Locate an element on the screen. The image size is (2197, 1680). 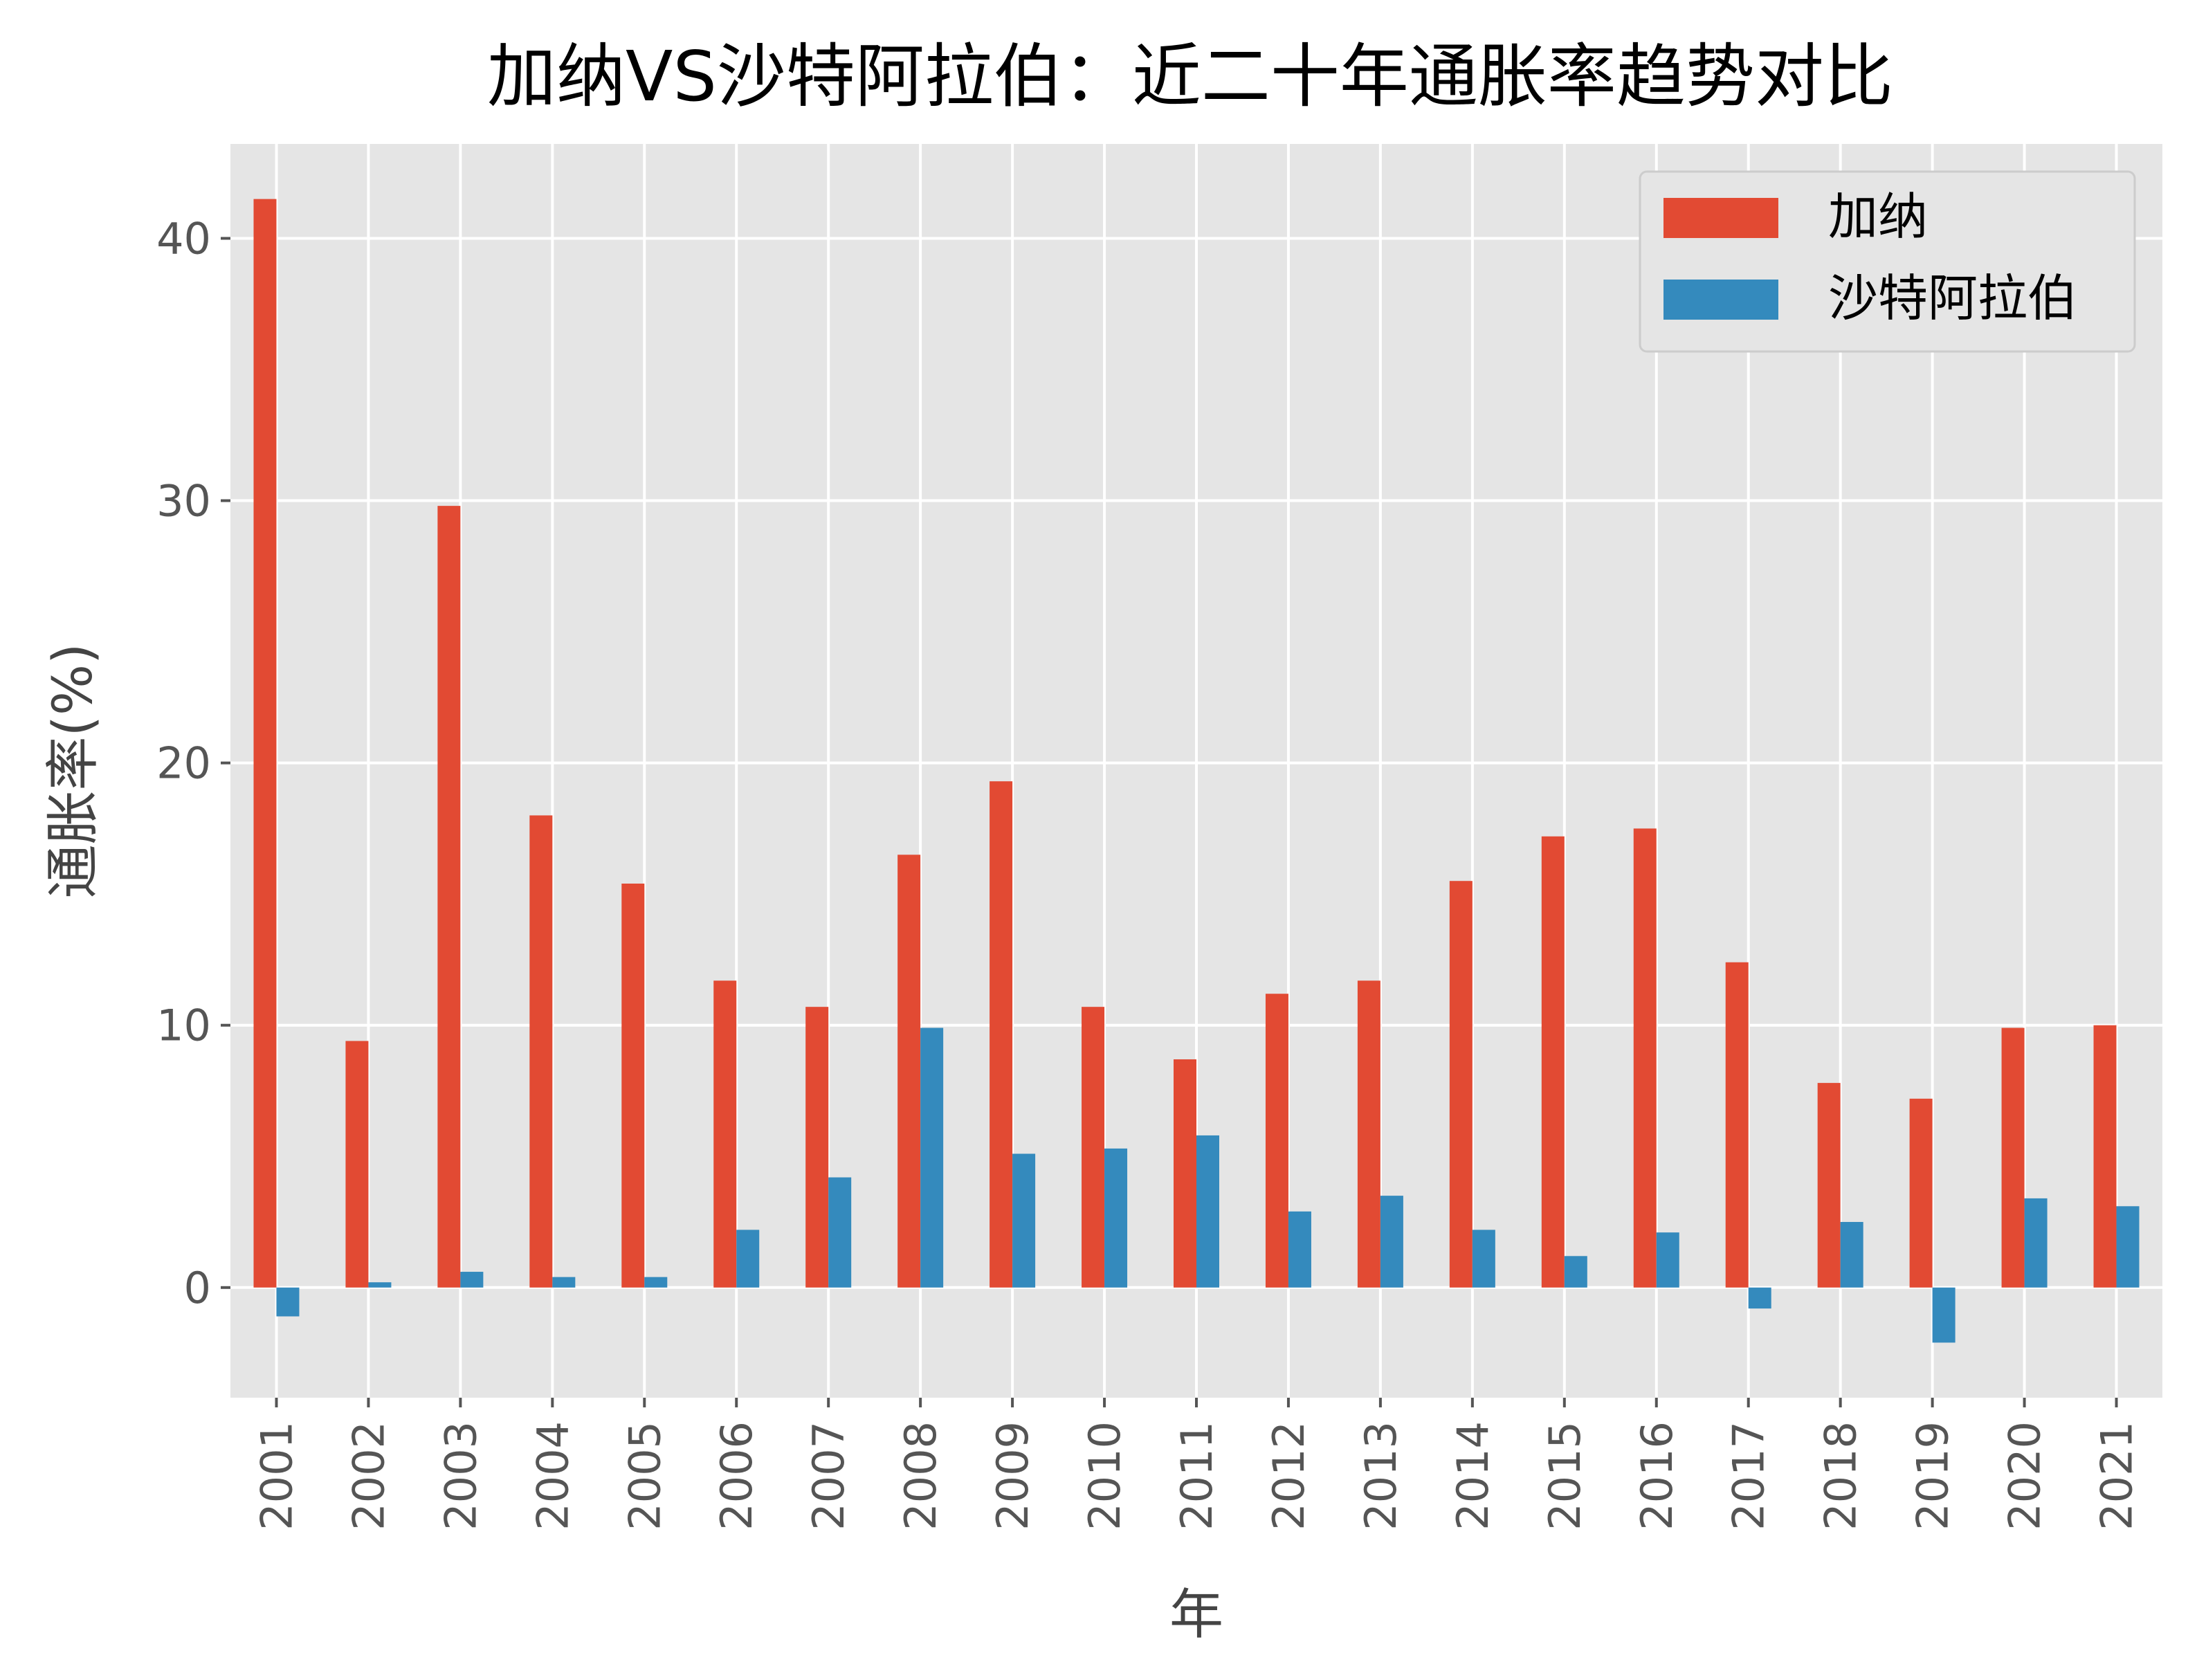
bar-saudi-2013 is located at coordinates (1391, 1242).